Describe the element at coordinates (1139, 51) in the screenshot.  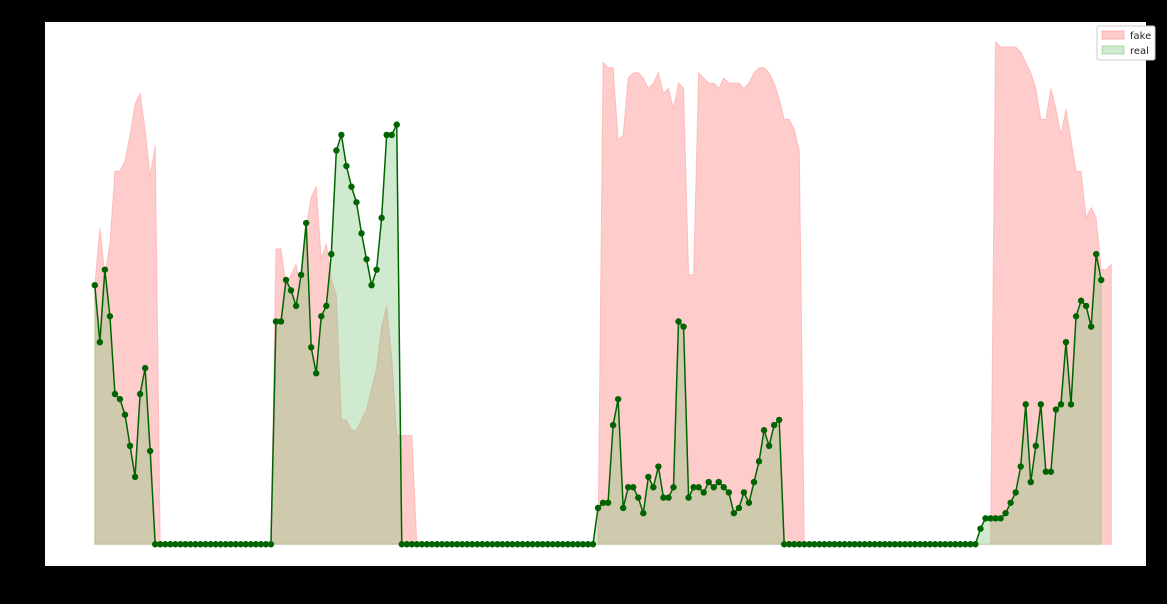
I see `legend-label-real: real` at that location.